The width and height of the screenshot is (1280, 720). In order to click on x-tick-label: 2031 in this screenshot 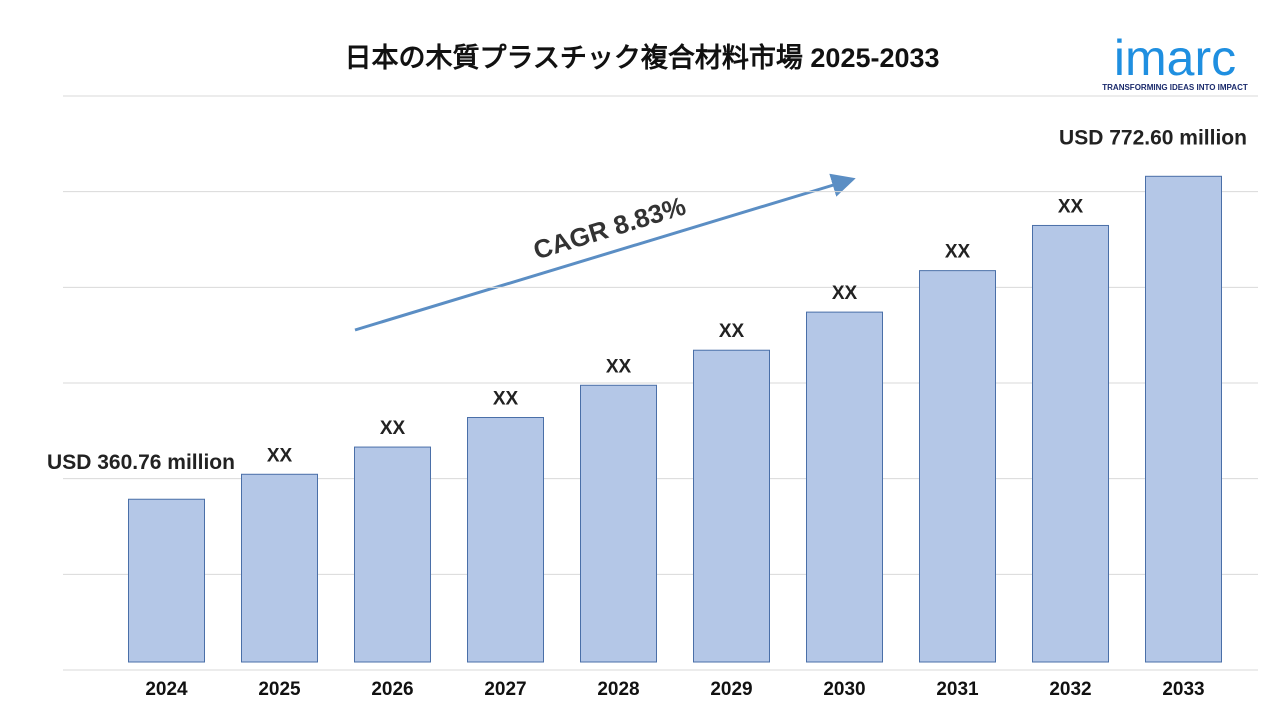, I will do `click(957, 689)`.